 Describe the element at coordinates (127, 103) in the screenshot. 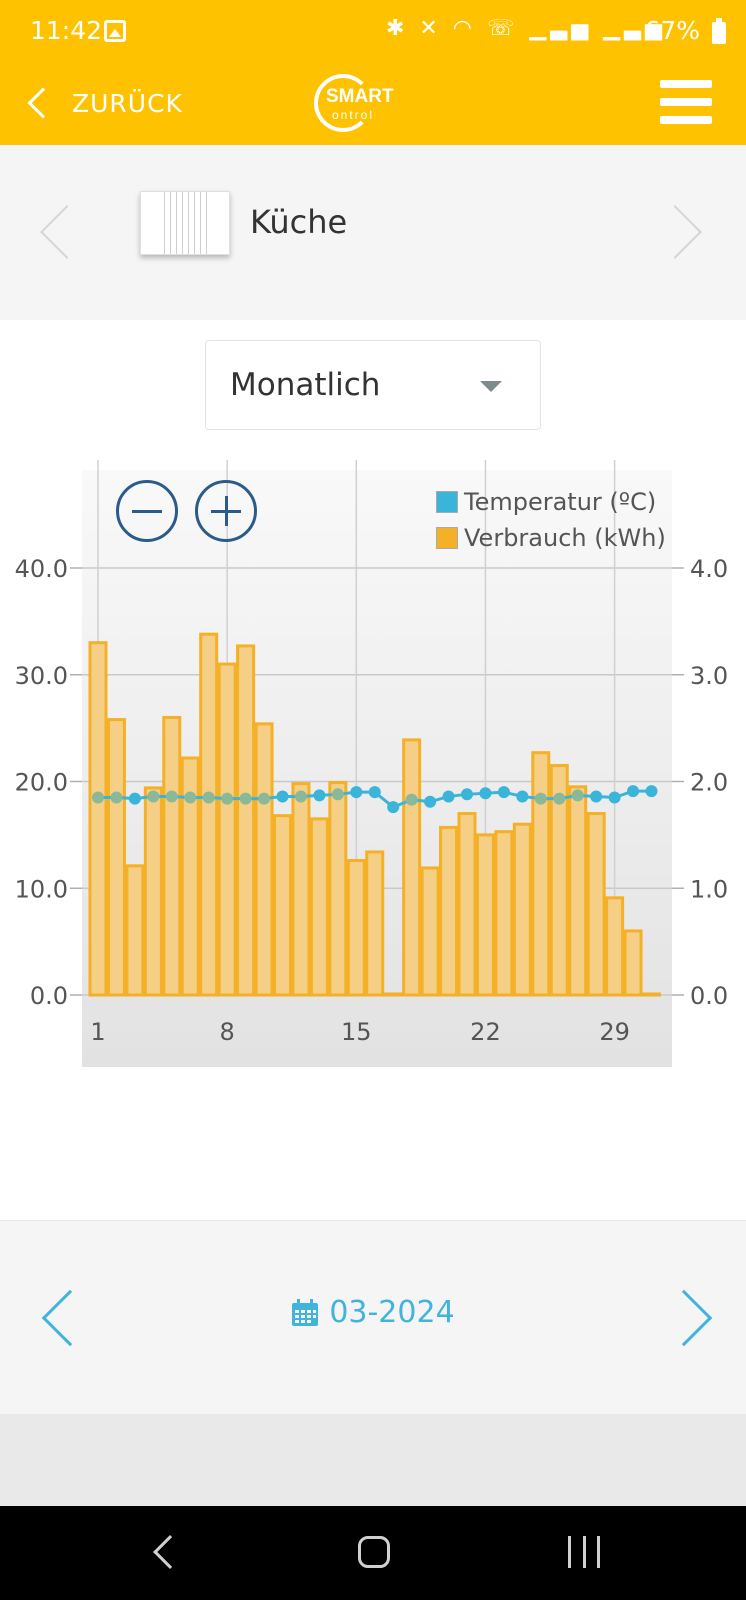

I see `back-label: ZURÜCK` at that location.